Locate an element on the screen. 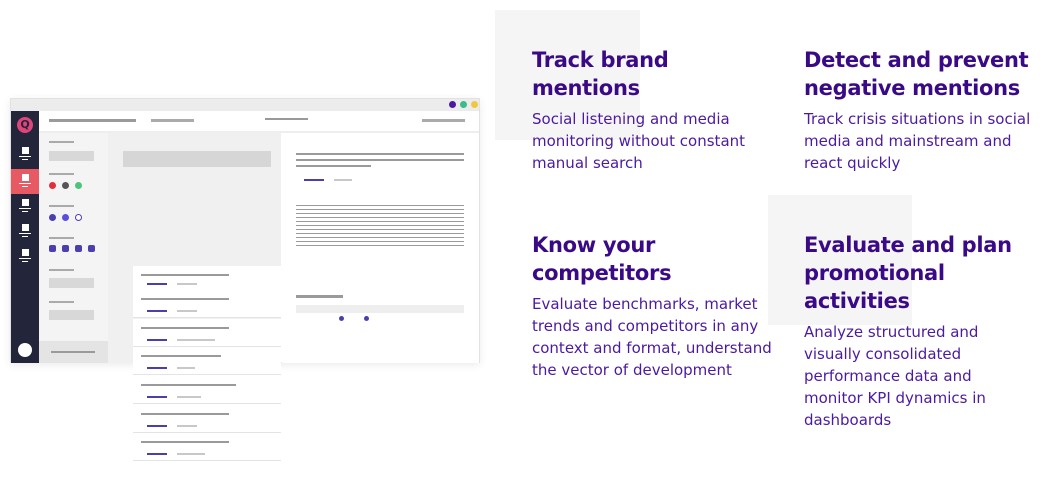 The width and height of the screenshot is (1041, 500). feature-title: Know your competitors is located at coordinates (602, 259).